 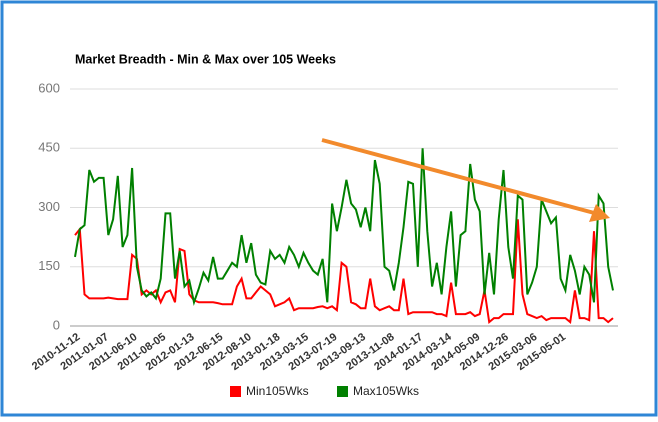 What do you see at coordinates (465, 180) in the screenshot?
I see `trend-arrow` at bounding box center [465, 180].